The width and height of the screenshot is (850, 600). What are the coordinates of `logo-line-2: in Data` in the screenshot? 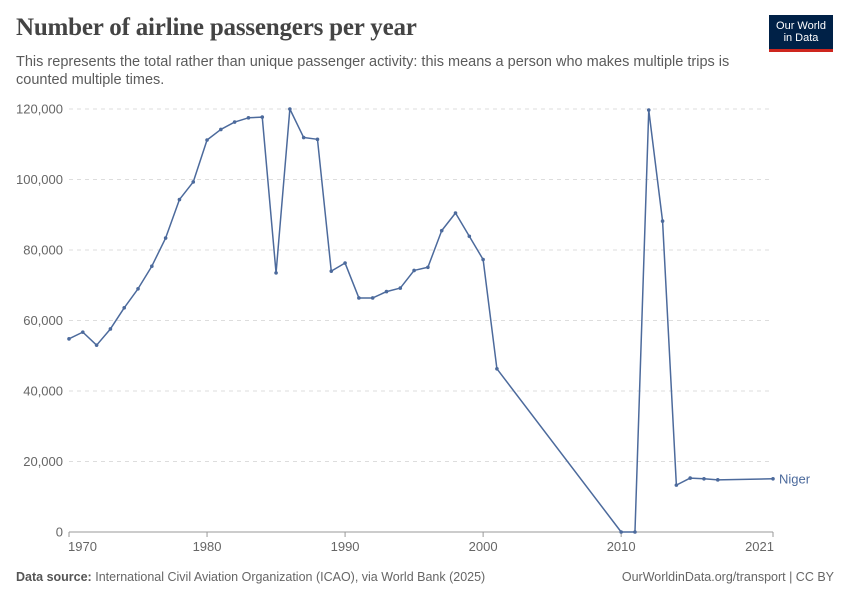 It's located at (801, 38).